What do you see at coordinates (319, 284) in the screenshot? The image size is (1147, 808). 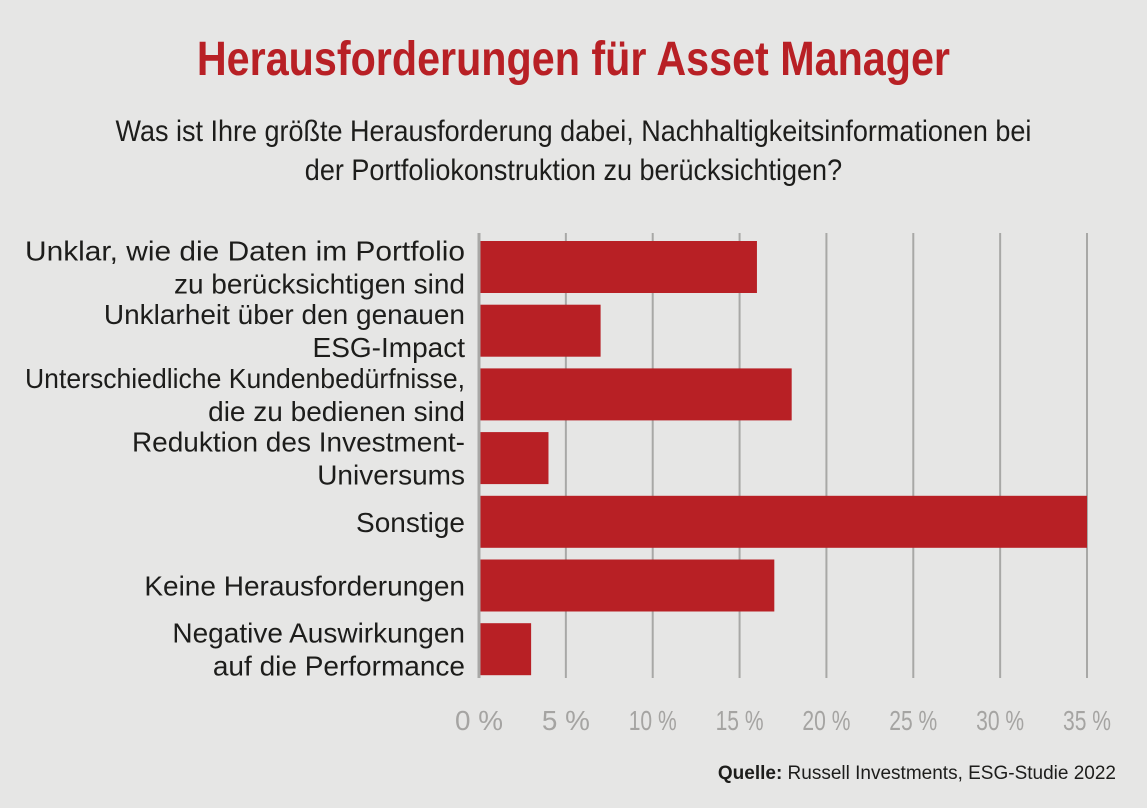 I see `category-label: zu berücksichtigen sind` at bounding box center [319, 284].